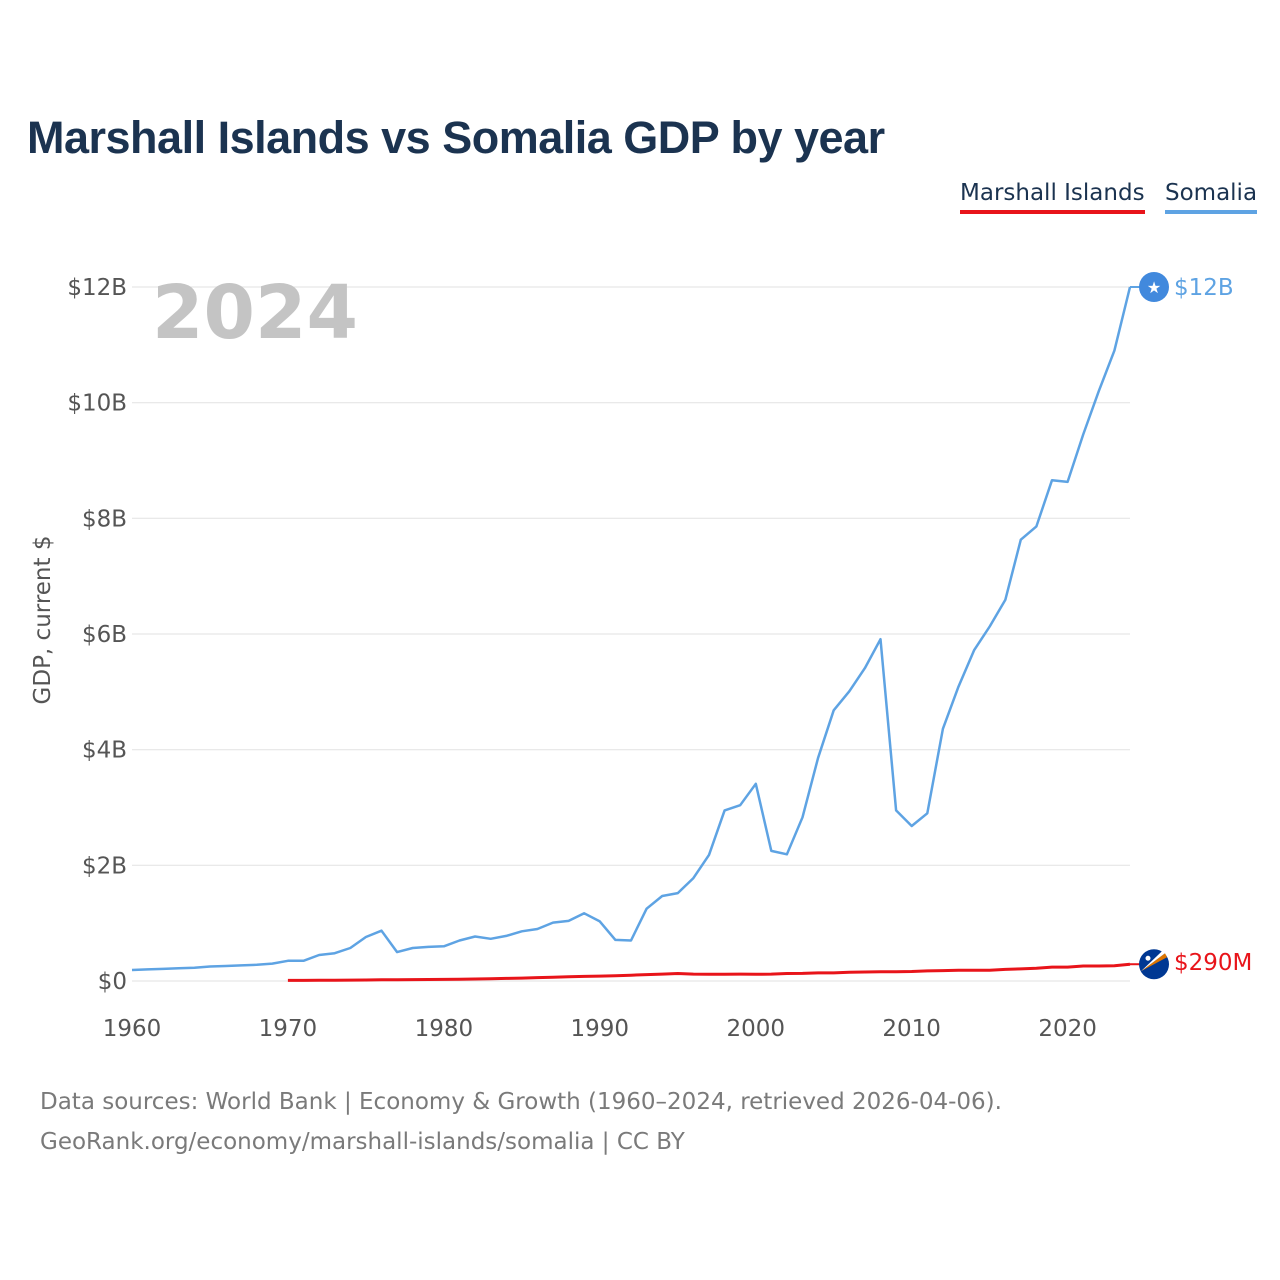 The width and height of the screenshot is (1280, 1280). Describe the element at coordinates (911, 1029) in the screenshot. I see `x-tick-label: 2010` at that location.